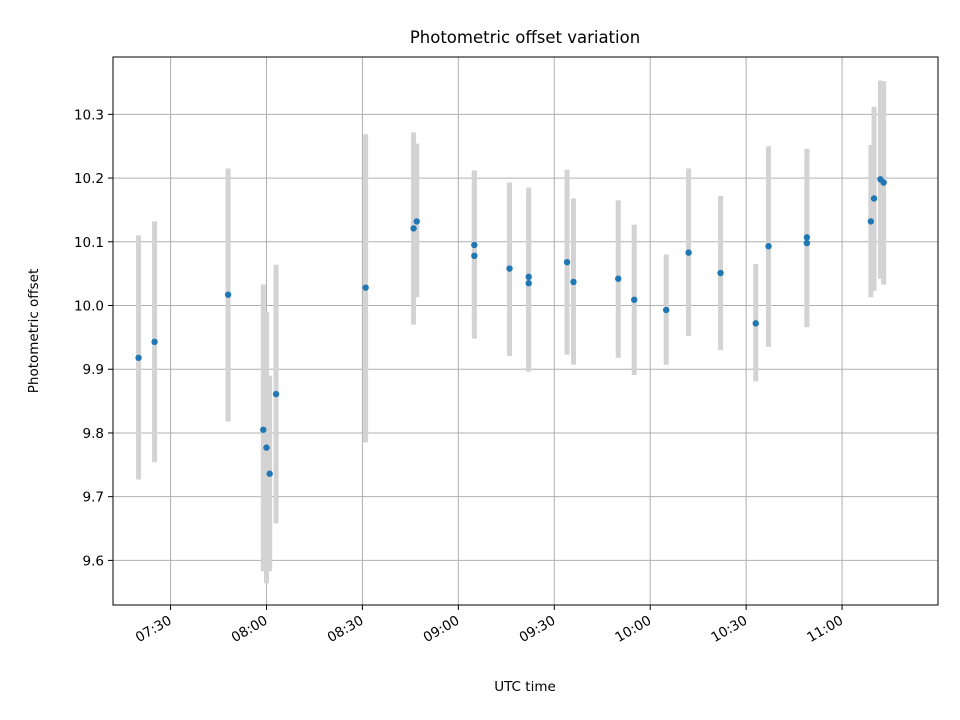  I want to click on x-tick-label: 08:30, so click(346, 629).